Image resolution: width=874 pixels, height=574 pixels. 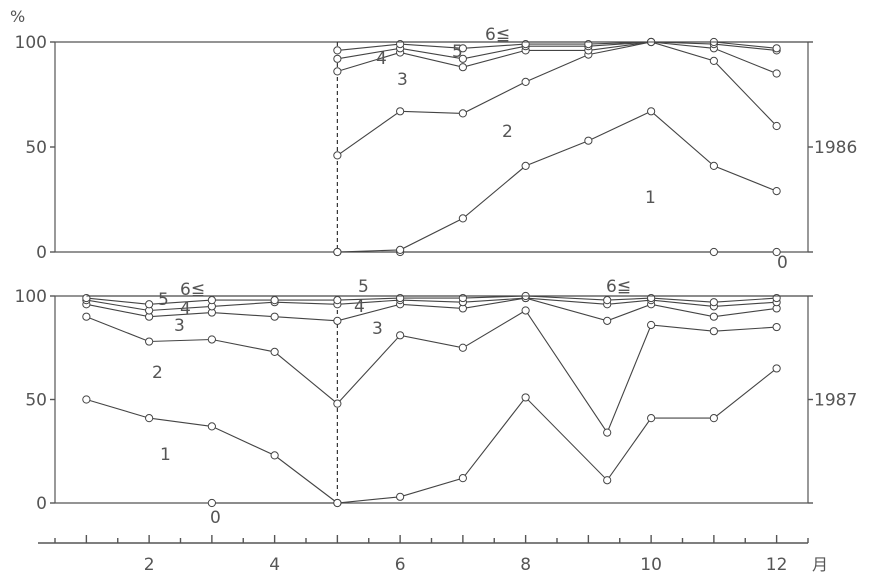 I want to click on y-unit-label: %, so click(x=17, y=16).